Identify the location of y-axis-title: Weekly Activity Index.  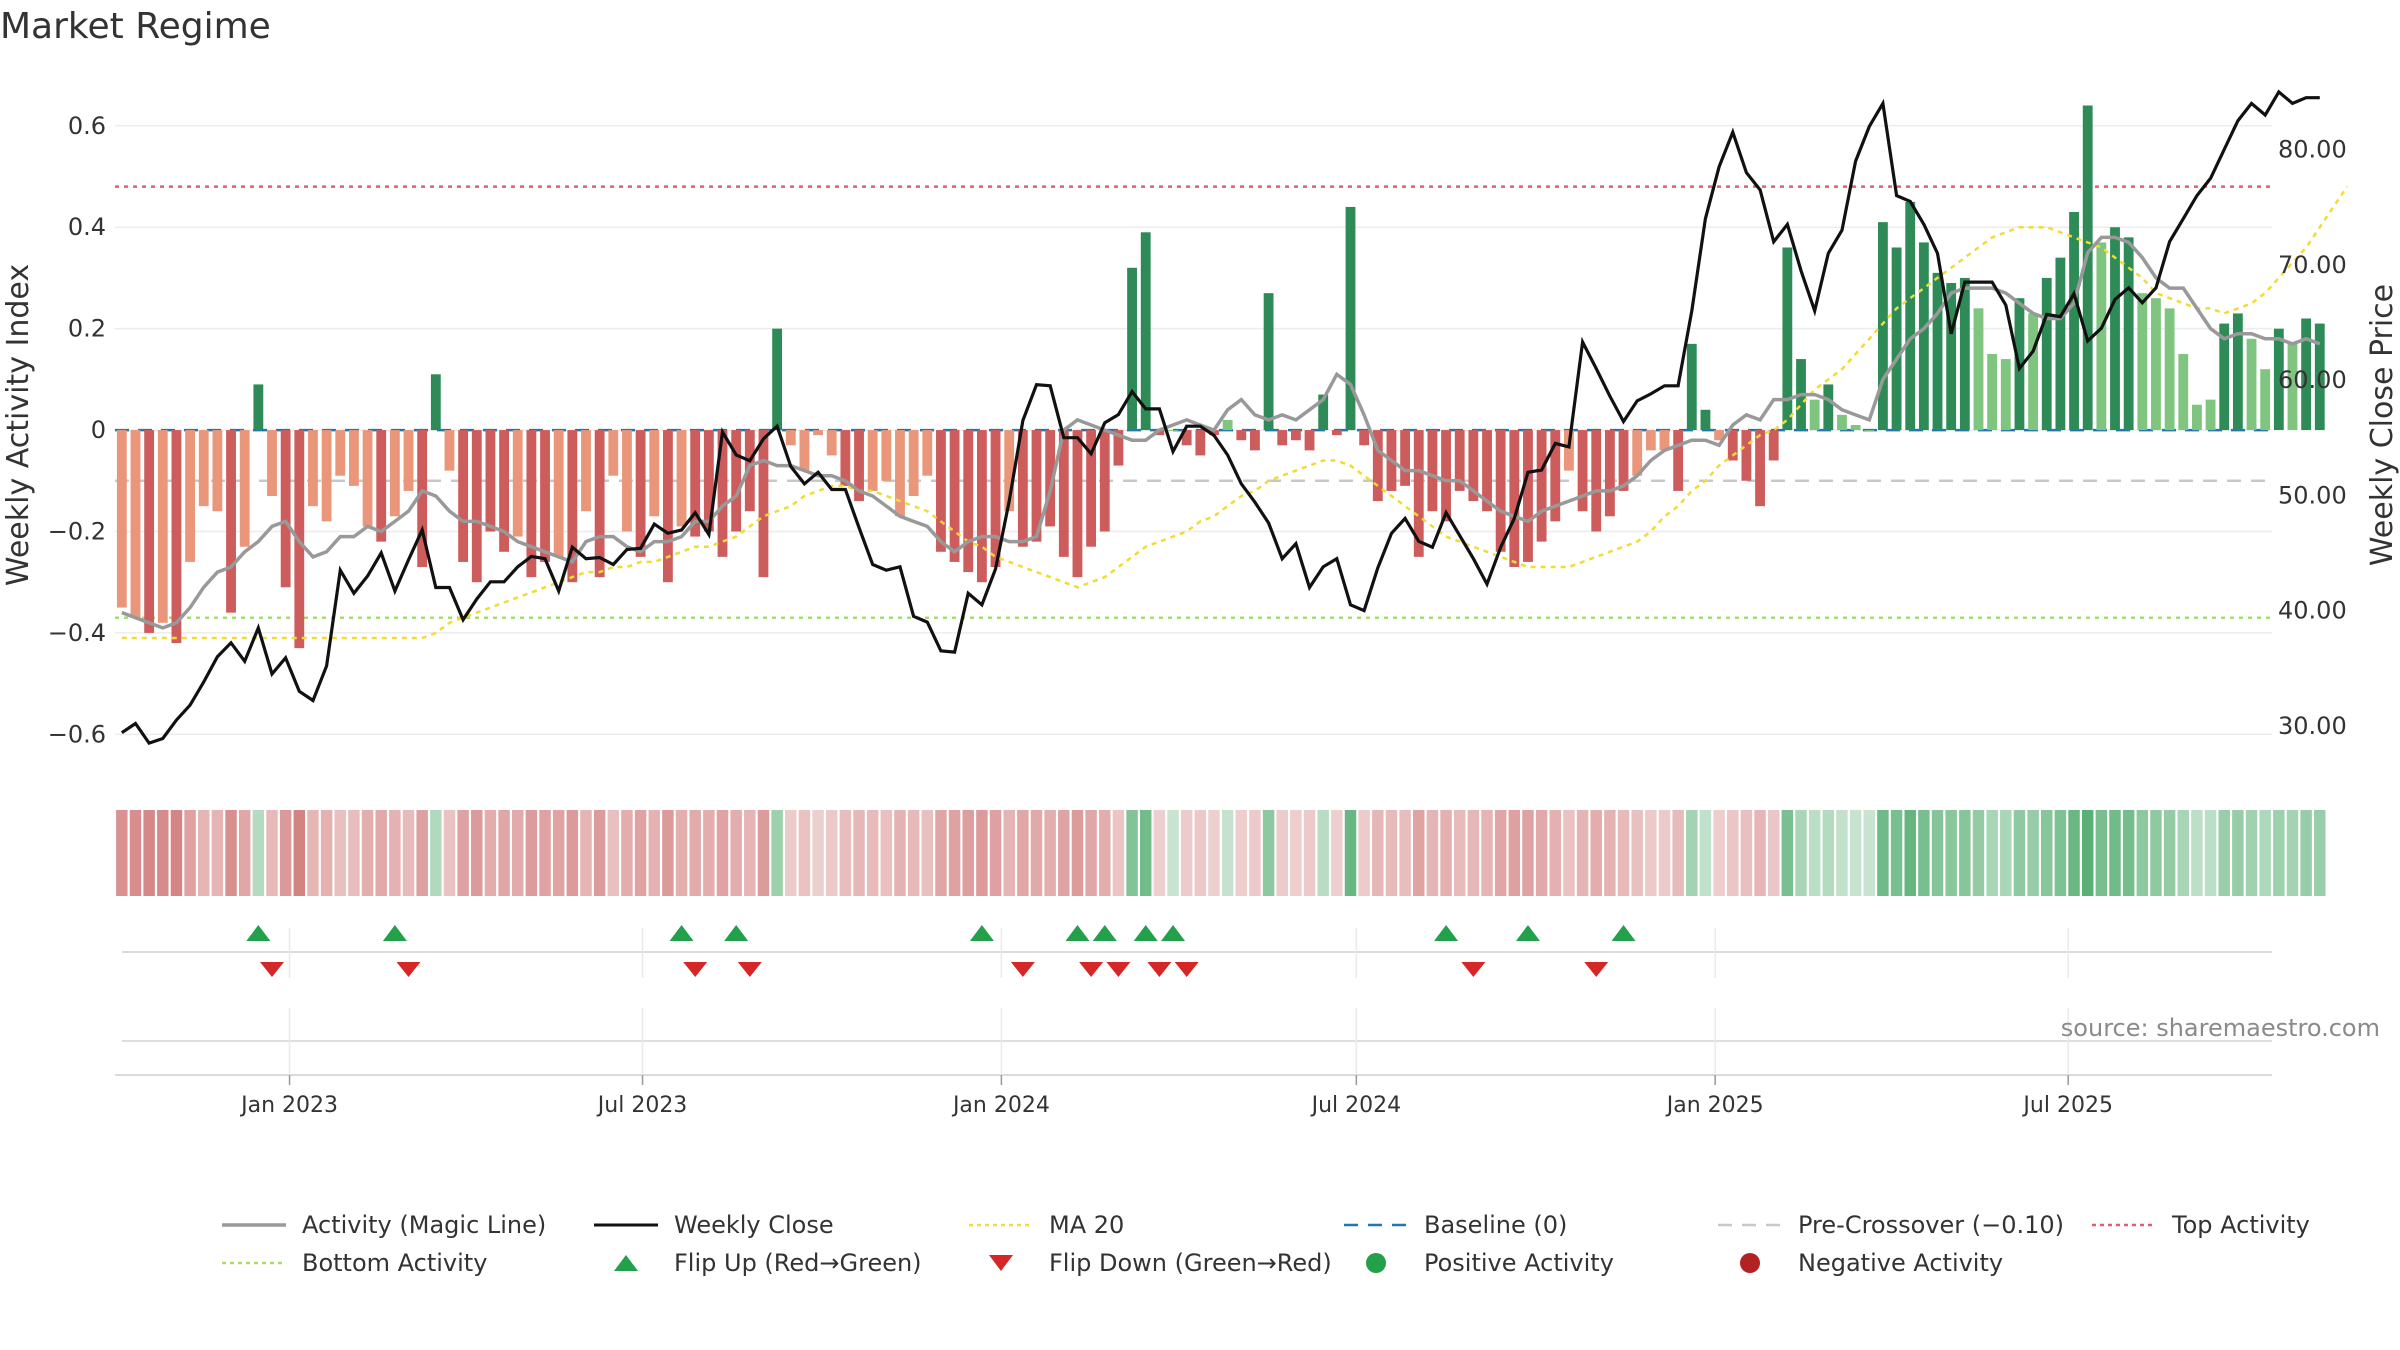
(18, 425).